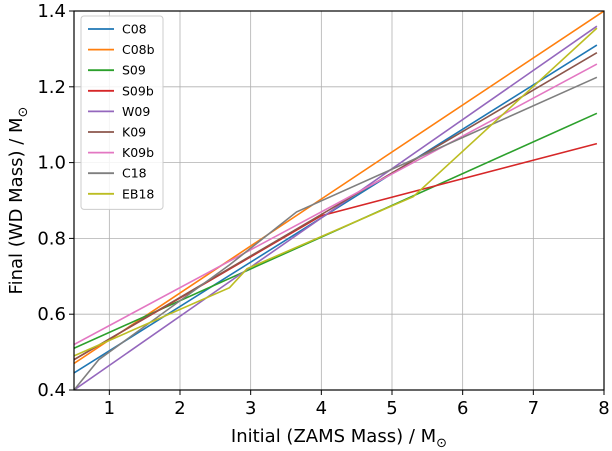 This screenshot has width=612, height=451. Describe the element at coordinates (51, 11) in the screenshot. I see `y-tick-label: 1.4` at that location.